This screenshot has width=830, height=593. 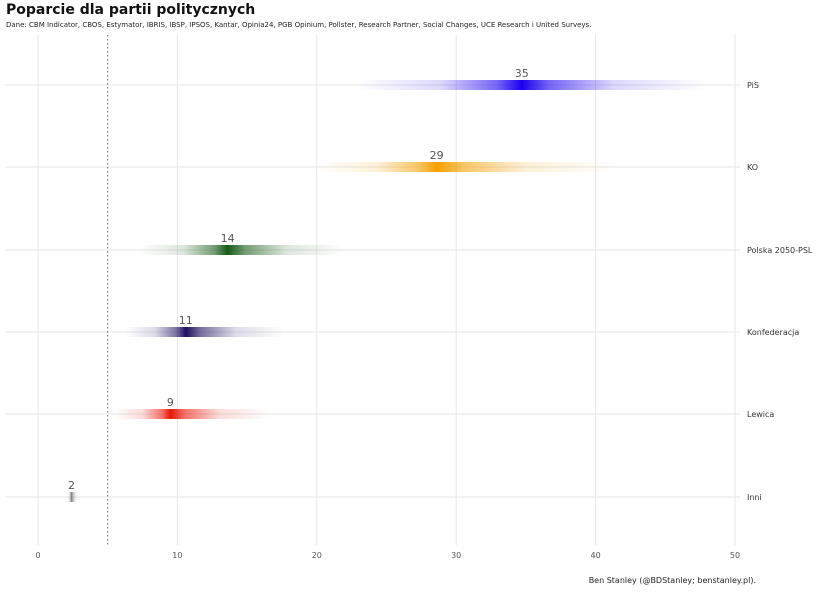 What do you see at coordinates (37, 555) in the screenshot?
I see `x-tick-label: 0` at bounding box center [37, 555].